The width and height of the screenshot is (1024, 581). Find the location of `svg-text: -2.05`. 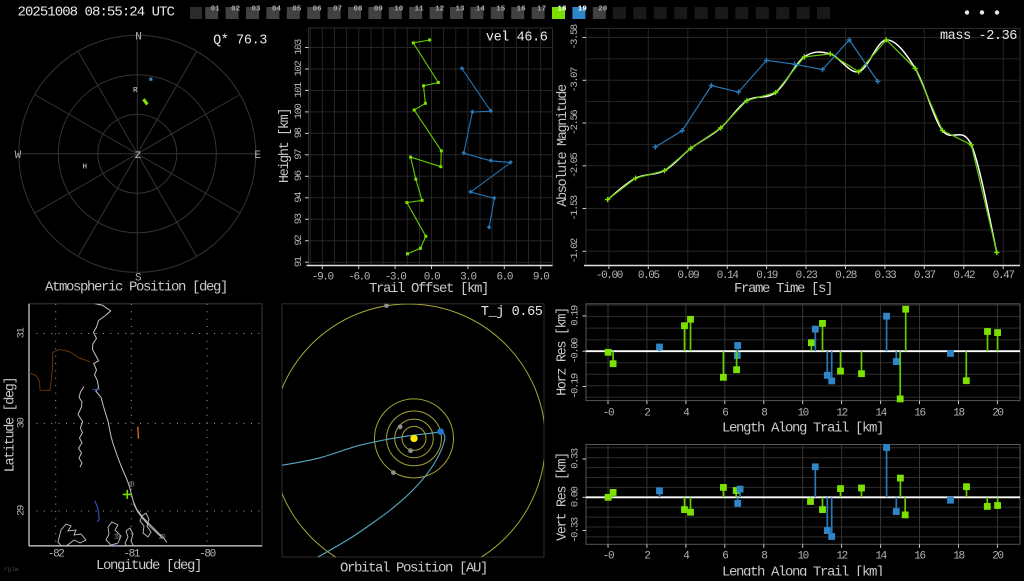

svg-text: -2.05 is located at coordinates (575, 165).